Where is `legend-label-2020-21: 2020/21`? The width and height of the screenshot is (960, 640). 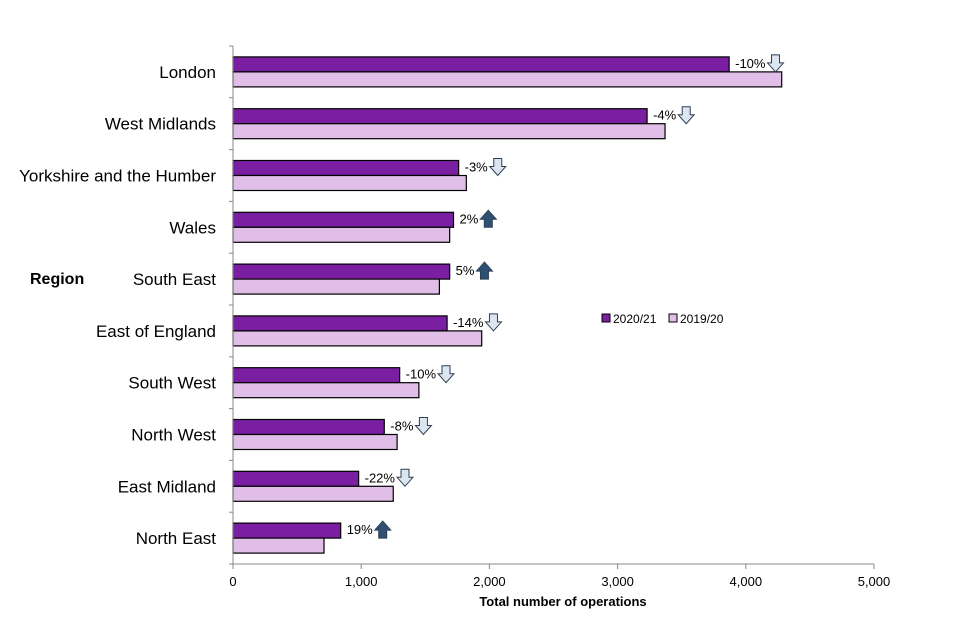 legend-label-2020-21: 2020/21 is located at coordinates (635, 319).